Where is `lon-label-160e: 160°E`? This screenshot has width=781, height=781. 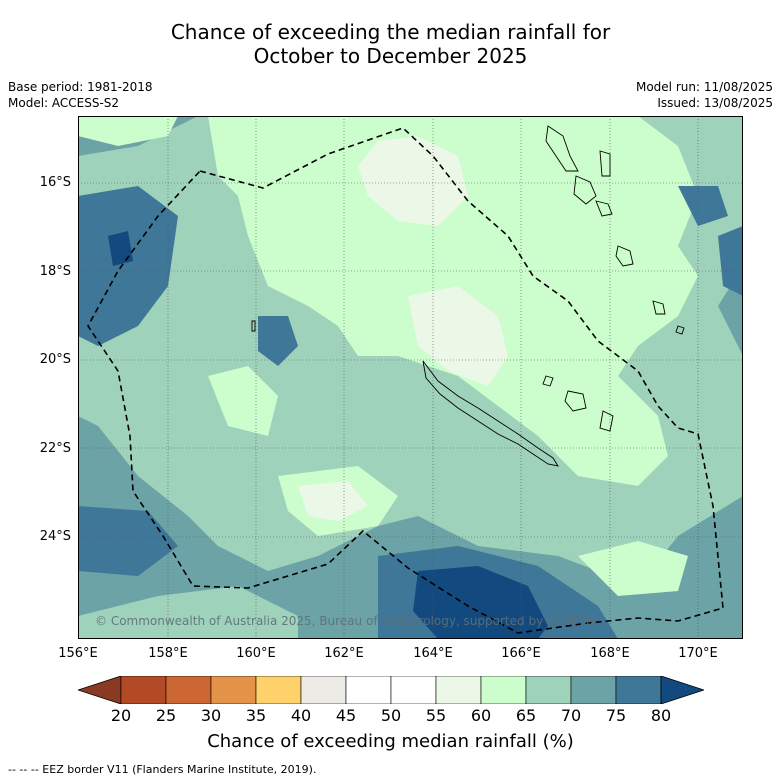 lon-label-160e: 160°E is located at coordinates (256, 653).